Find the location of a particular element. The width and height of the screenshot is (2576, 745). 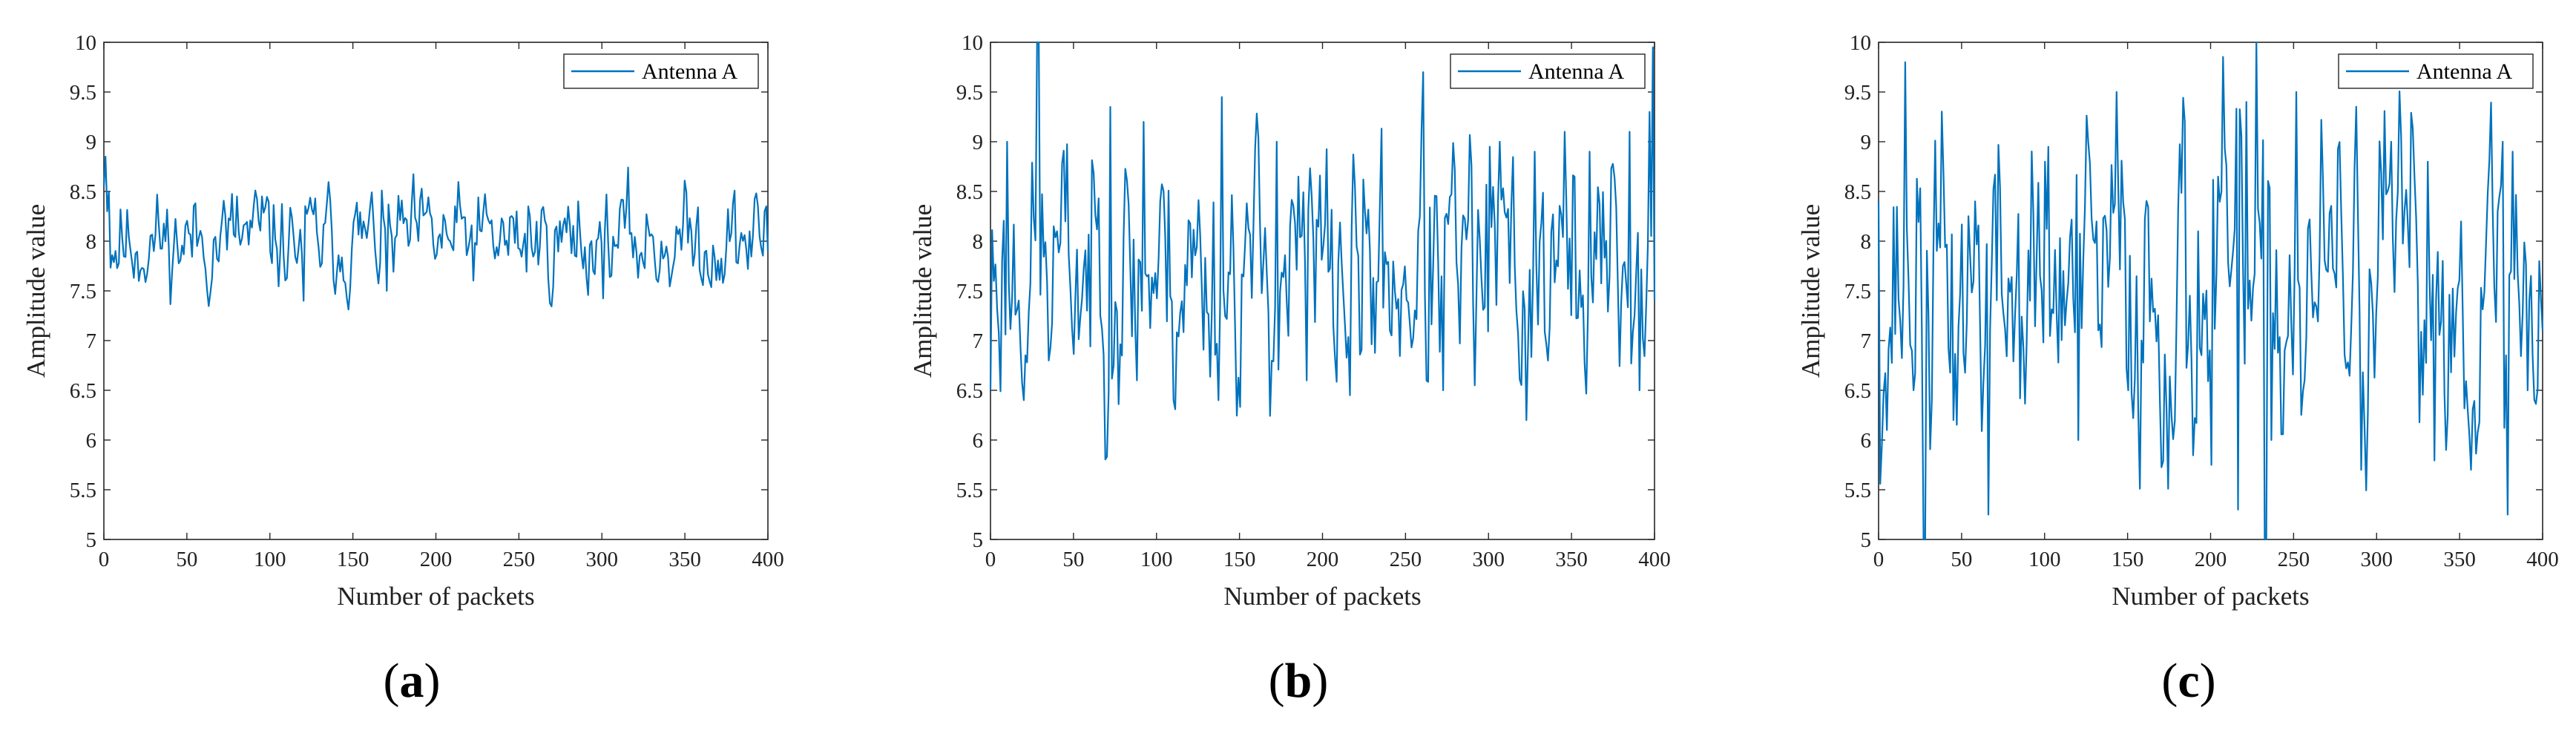

caption-c-letter: c is located at coordinates (2189, 681).